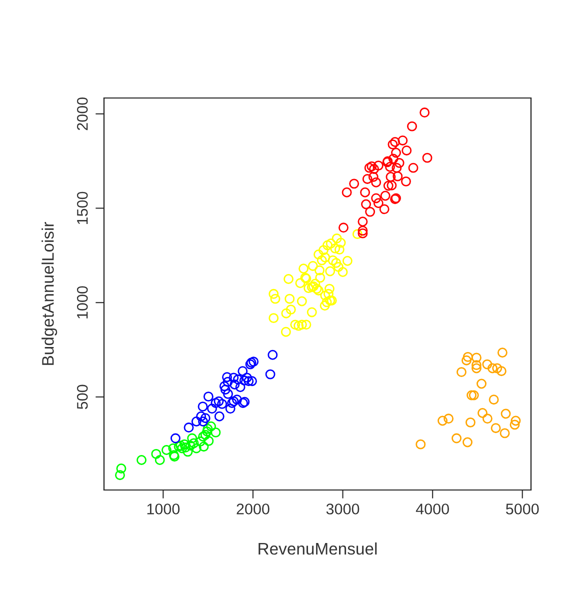 The width and height of the screenshot is (575, 608). I want to click on x-tick-label: 1000, so click(163, 509).